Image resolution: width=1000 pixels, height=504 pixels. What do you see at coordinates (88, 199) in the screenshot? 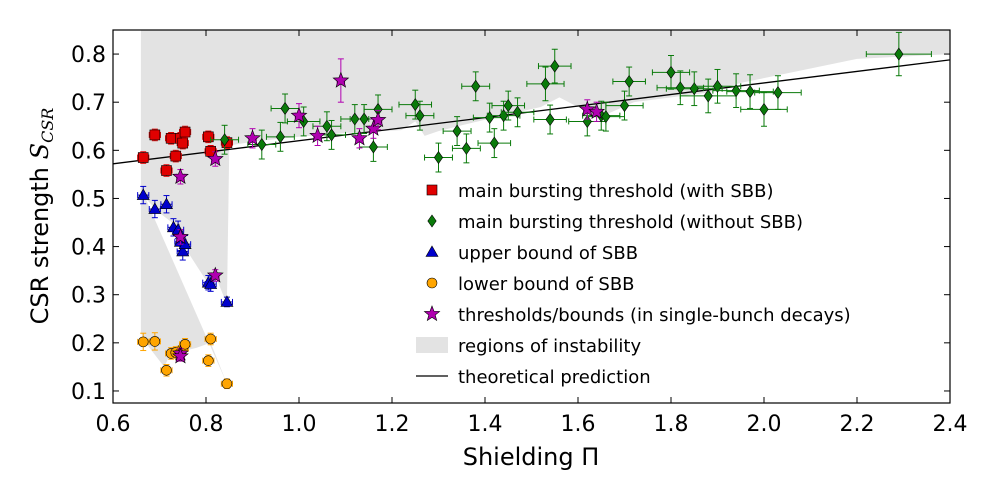
I see `y-tick-label: 0.5` at bounding box center [88, 199].